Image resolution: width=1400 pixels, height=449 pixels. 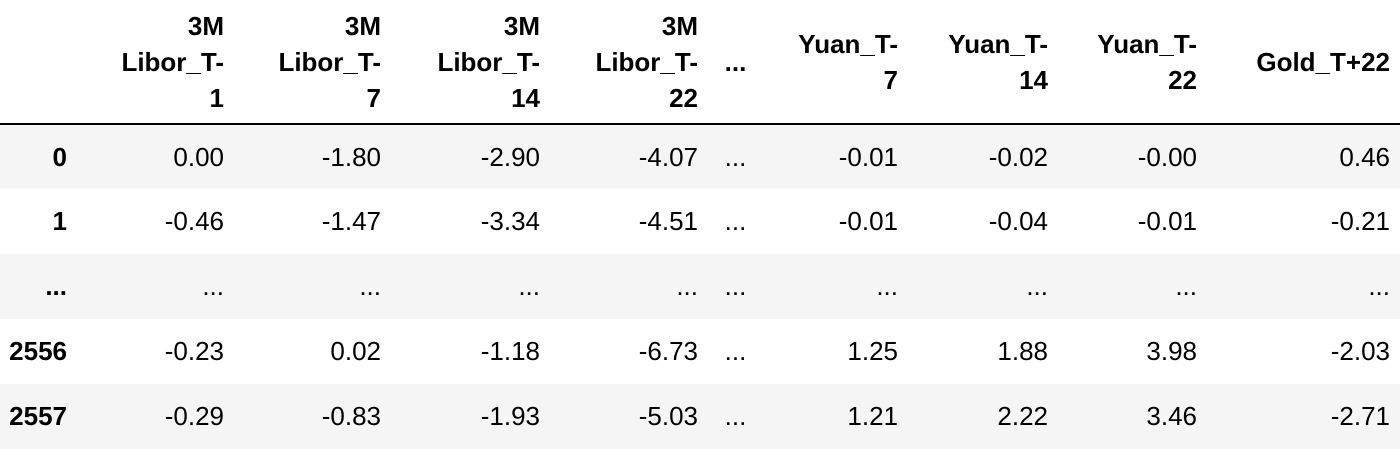 What do you see at coordinates (59, 156) in the screenshot?
I see `row-index: 0` at bounding box center [59, 156].